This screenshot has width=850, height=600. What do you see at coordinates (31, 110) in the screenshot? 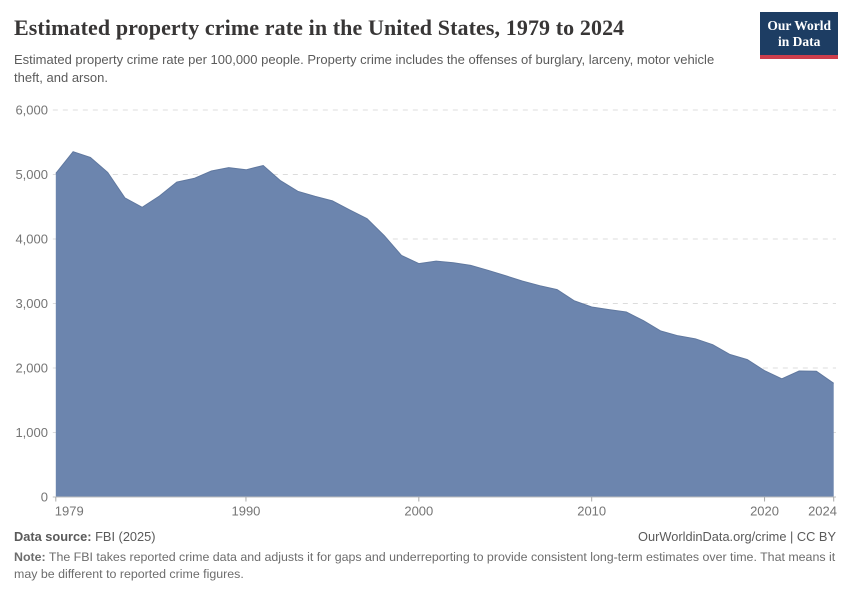
I see `y-axis-tick-label: 6,000` at bounding box center [31, 110].